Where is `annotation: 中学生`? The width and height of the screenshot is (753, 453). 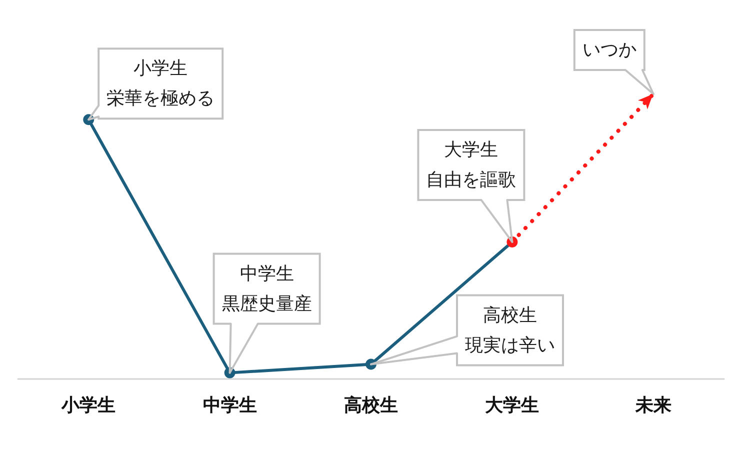
annotation: 中学生 is located at coordinates (267, 273).